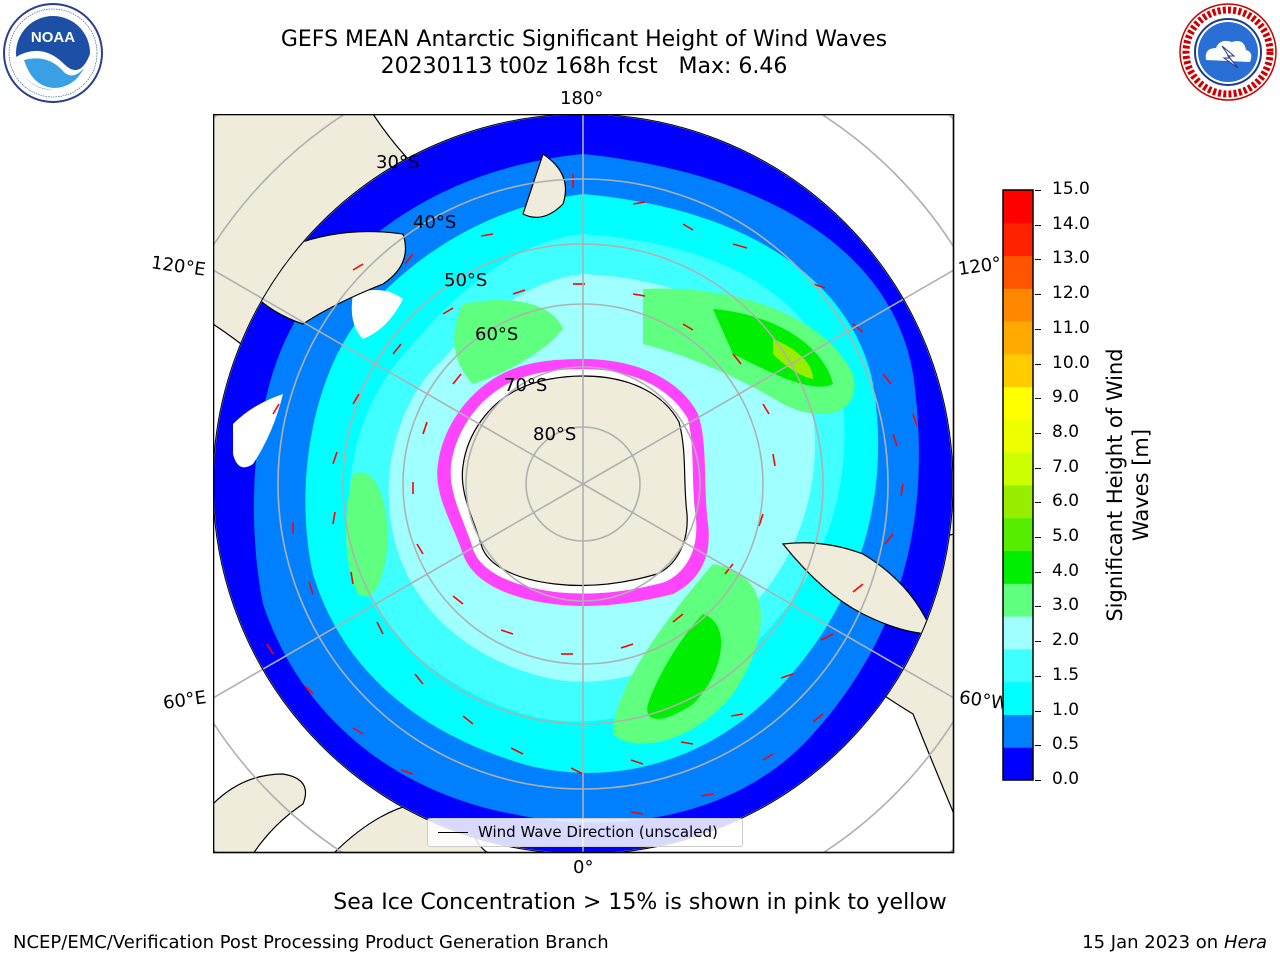  I want to click on lon-label-0: 0°, so click(583, 867).